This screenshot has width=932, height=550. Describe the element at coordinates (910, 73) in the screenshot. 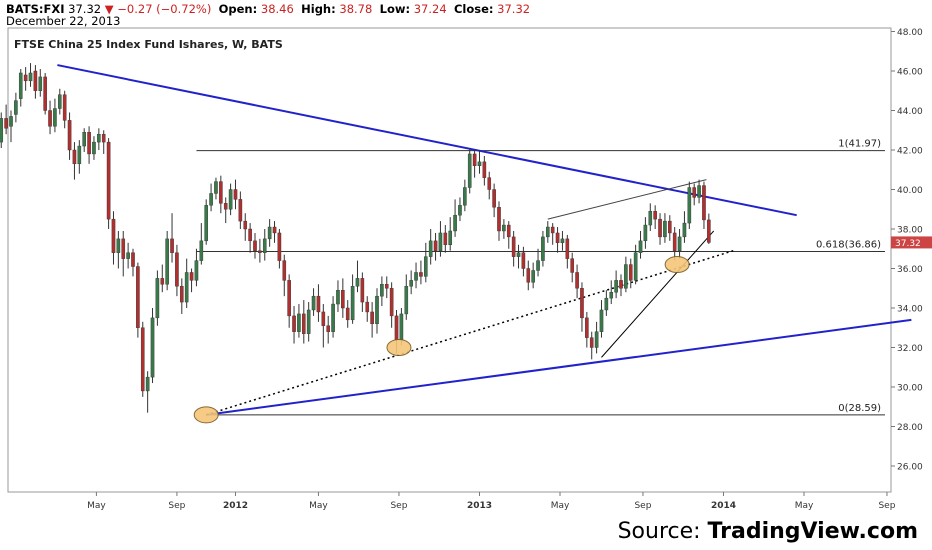

I see `y-tick-label: 46.00` at that location.